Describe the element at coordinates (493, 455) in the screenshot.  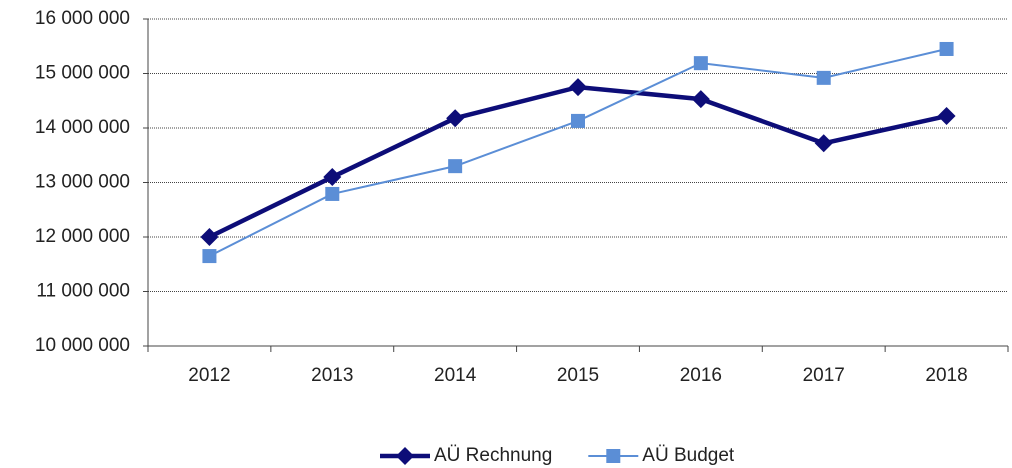
I see `legend-label: AÜ Rechnung` at that location.